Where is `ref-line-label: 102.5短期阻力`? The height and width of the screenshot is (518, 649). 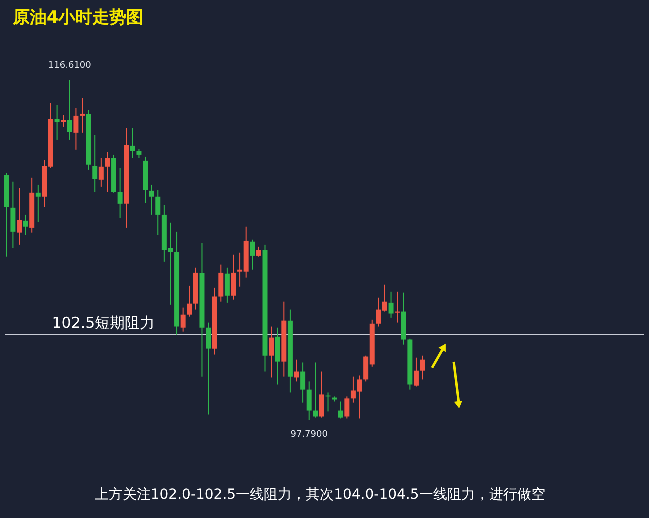 ref-line-label: 102.5短期阻力 is located at coordinates (104, 323).